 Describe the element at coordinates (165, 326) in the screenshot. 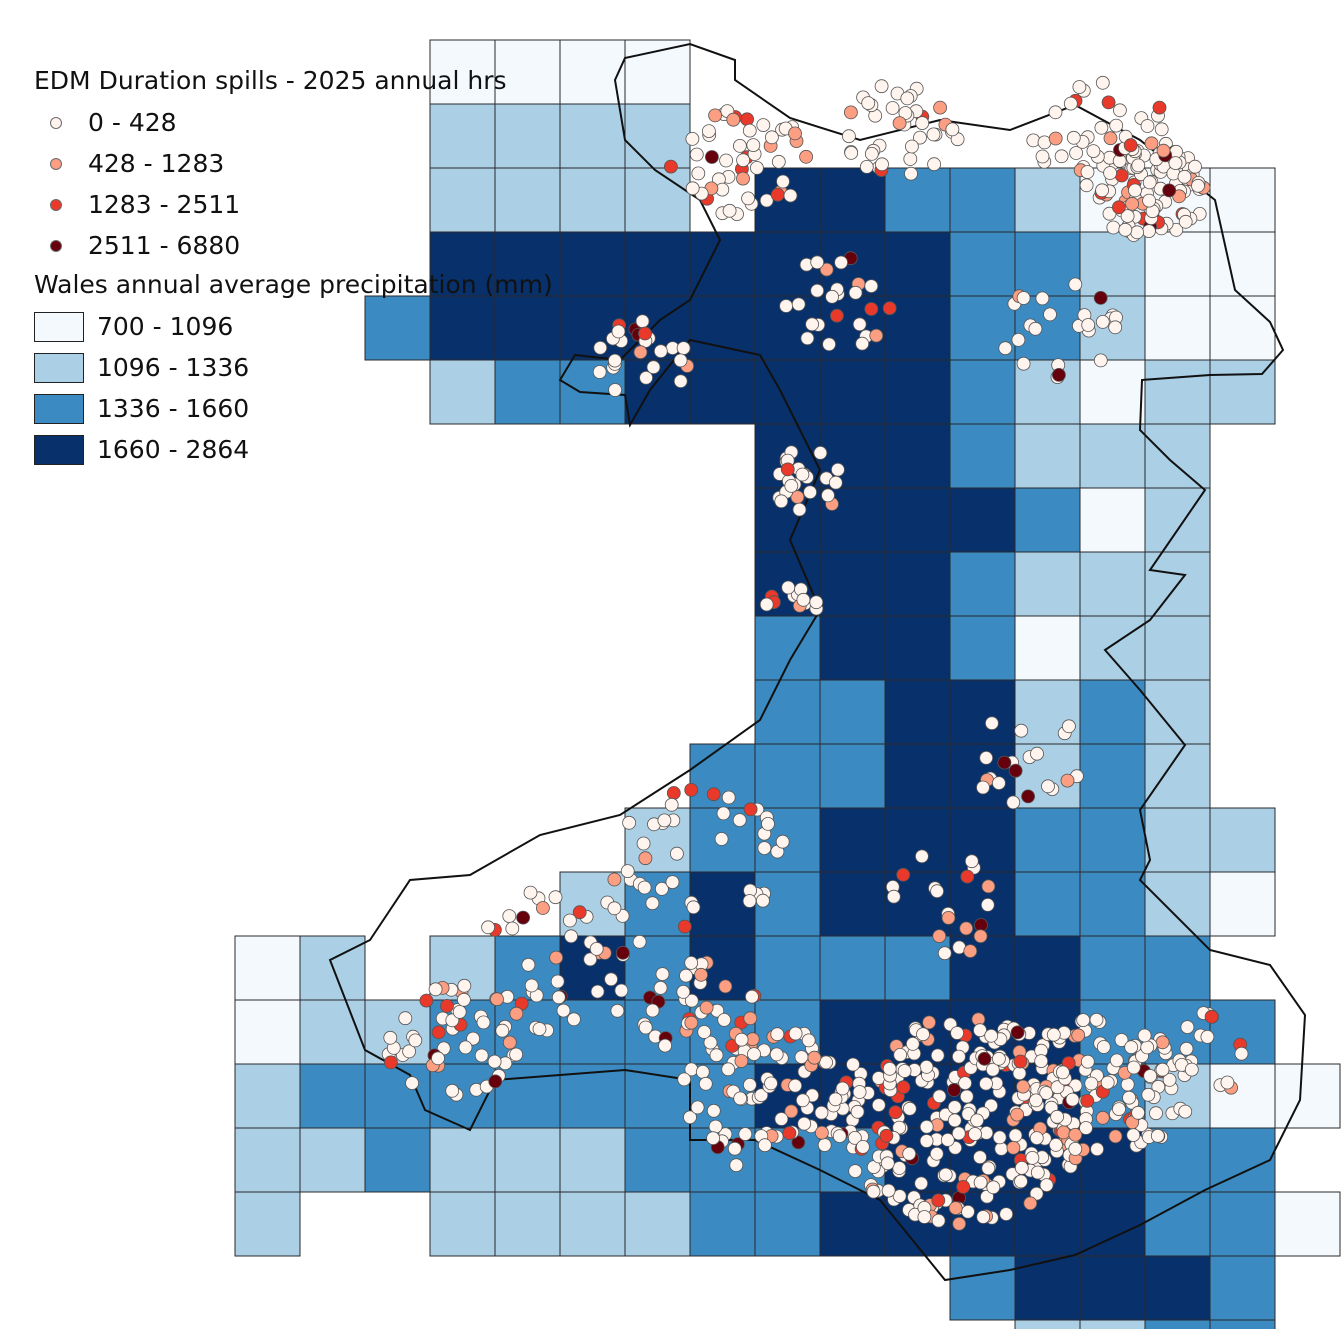

I see `precip-legend-label: 700 - 1096` at that location.